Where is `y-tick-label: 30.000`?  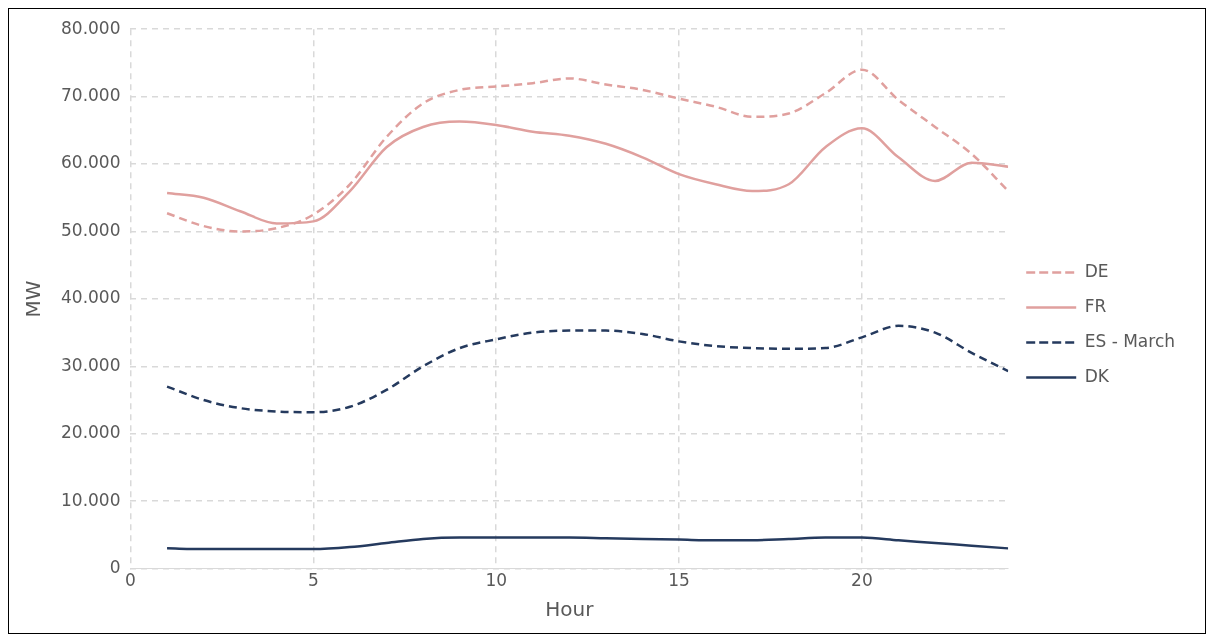
y-tick-label: 30.000 is located at coordinates (91, 364).